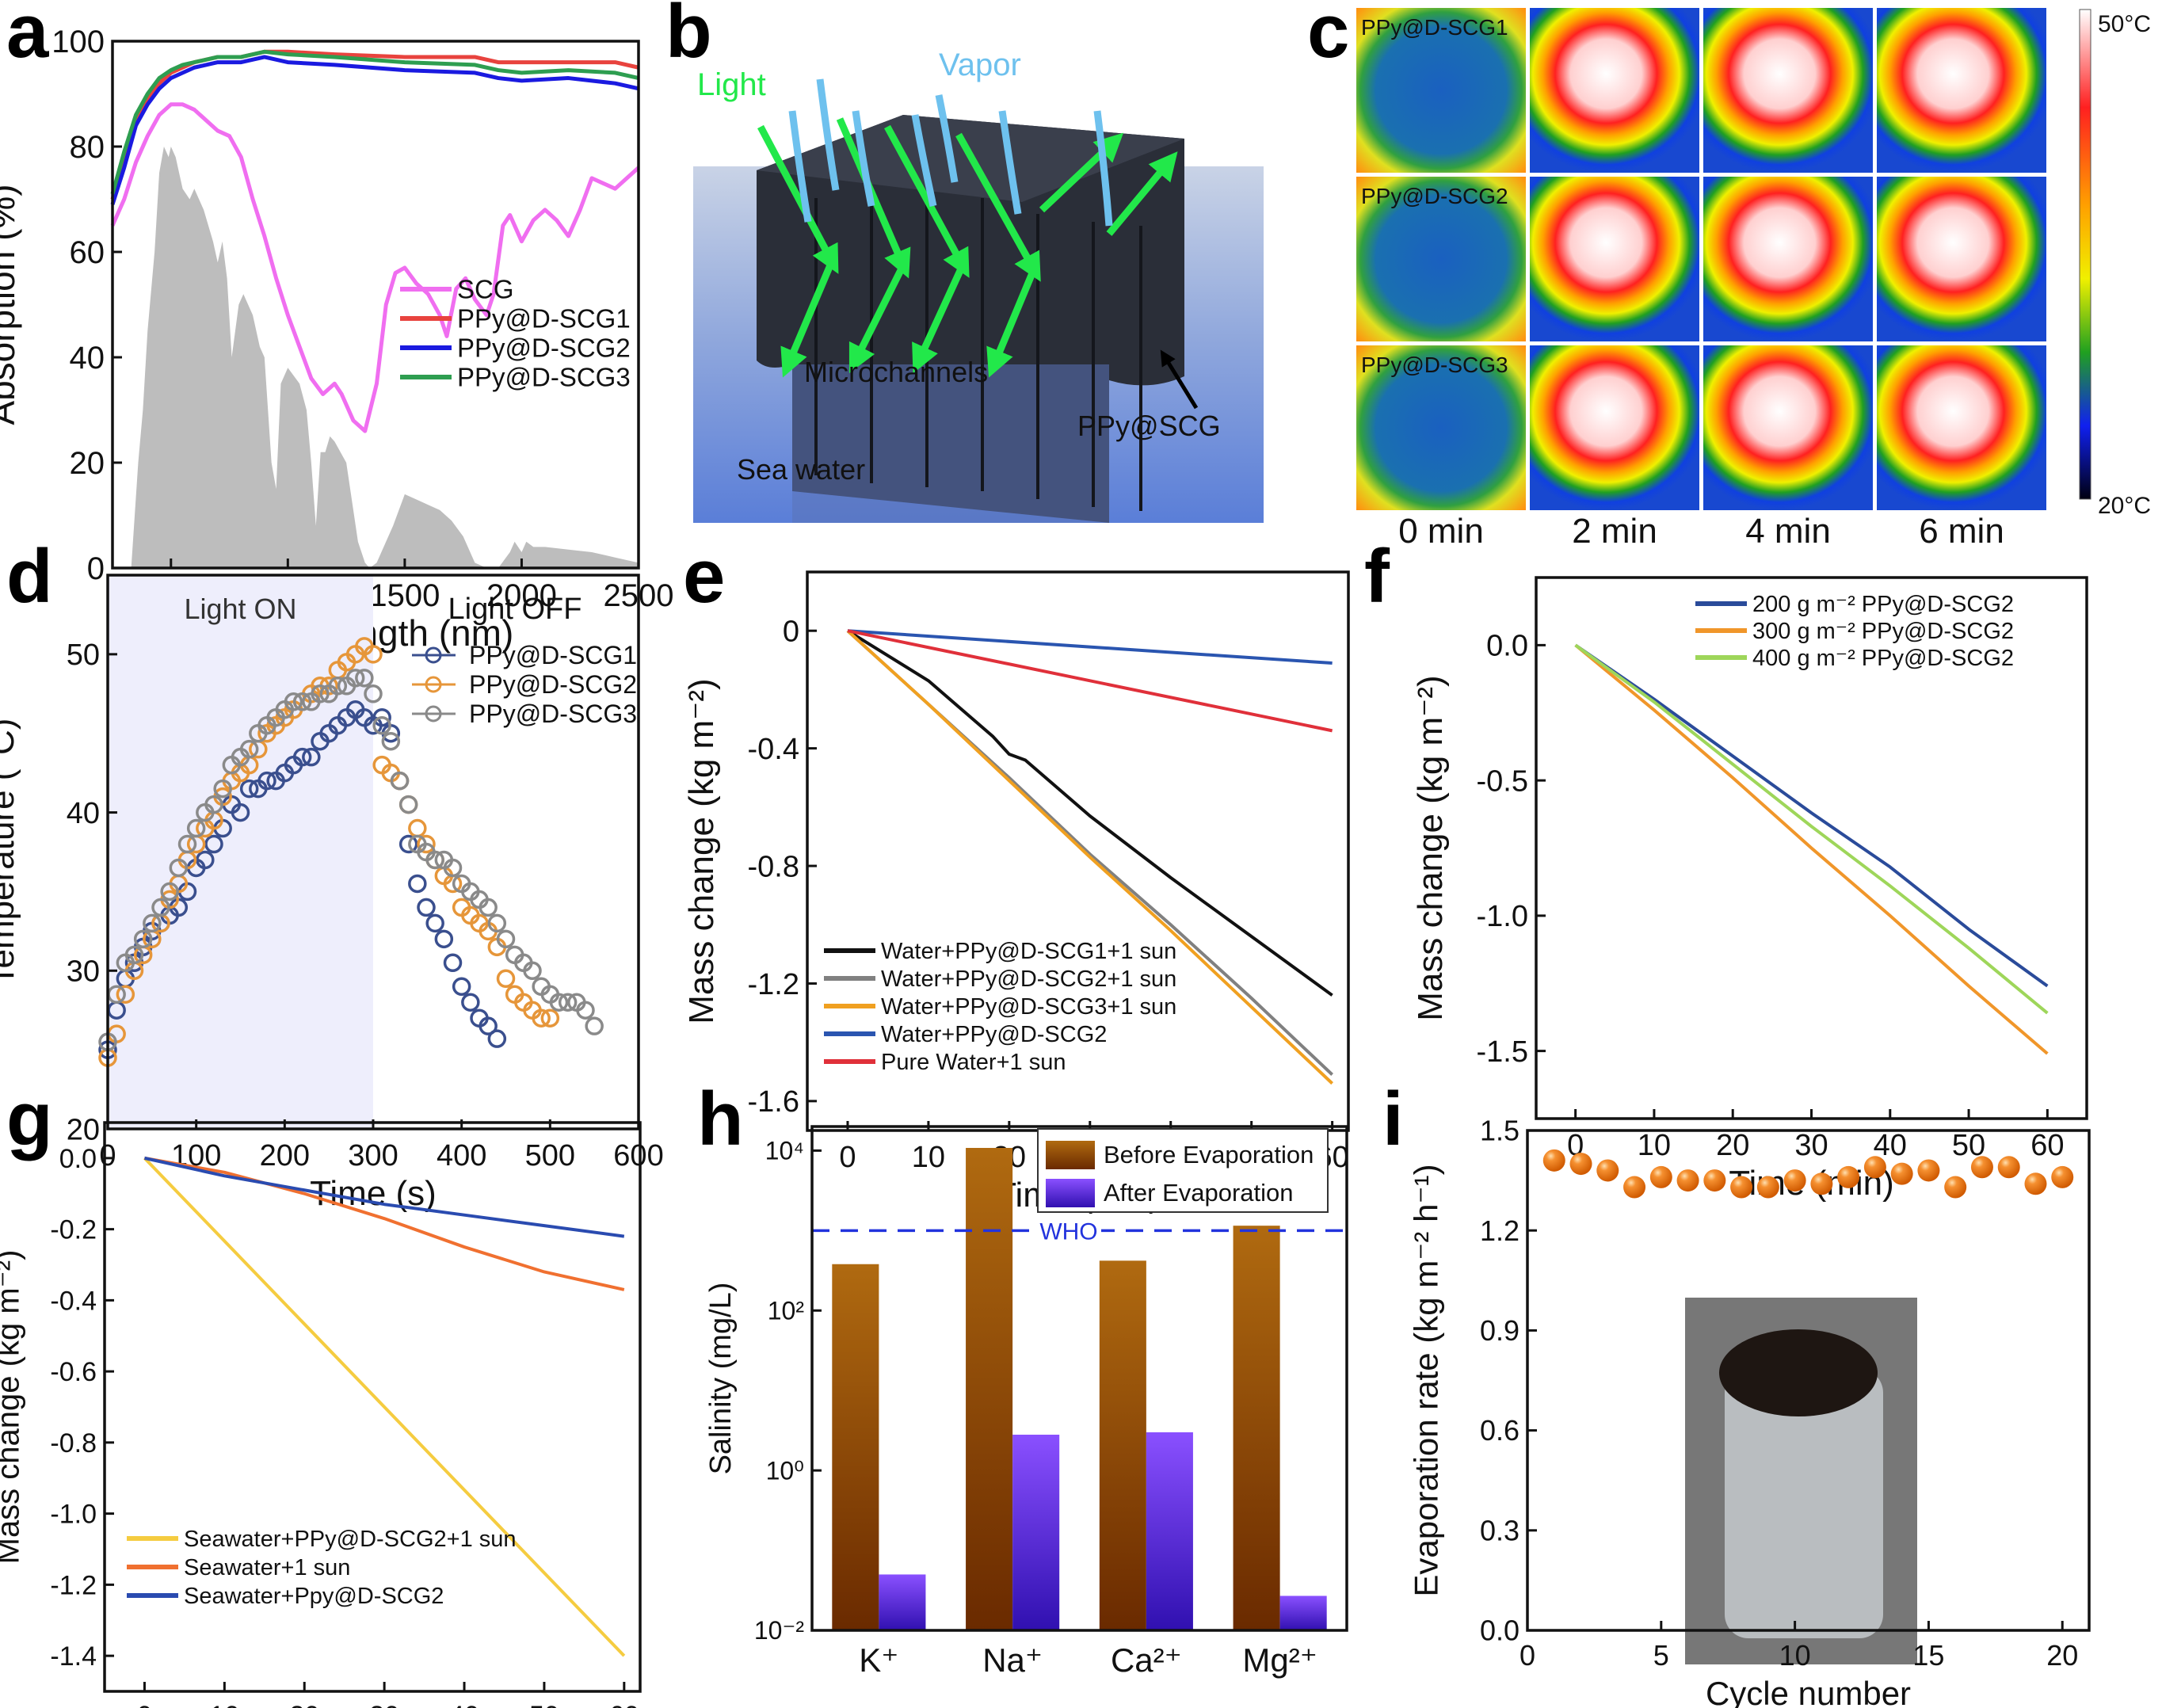  Describe the element at coordinates (720, 1119) in the screenshot. I see `panel-label-h: h` at that location.